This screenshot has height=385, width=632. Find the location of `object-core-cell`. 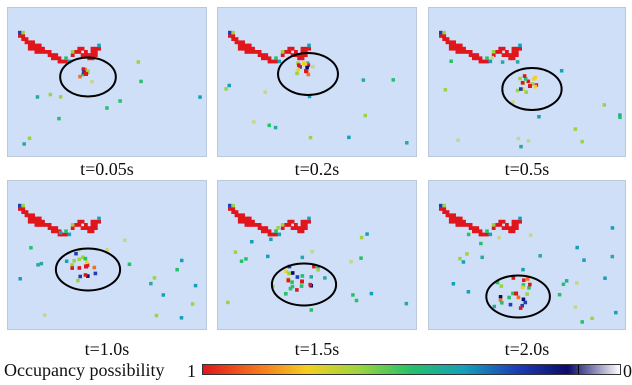

object-core-cell is located at coordinates (529, 86).